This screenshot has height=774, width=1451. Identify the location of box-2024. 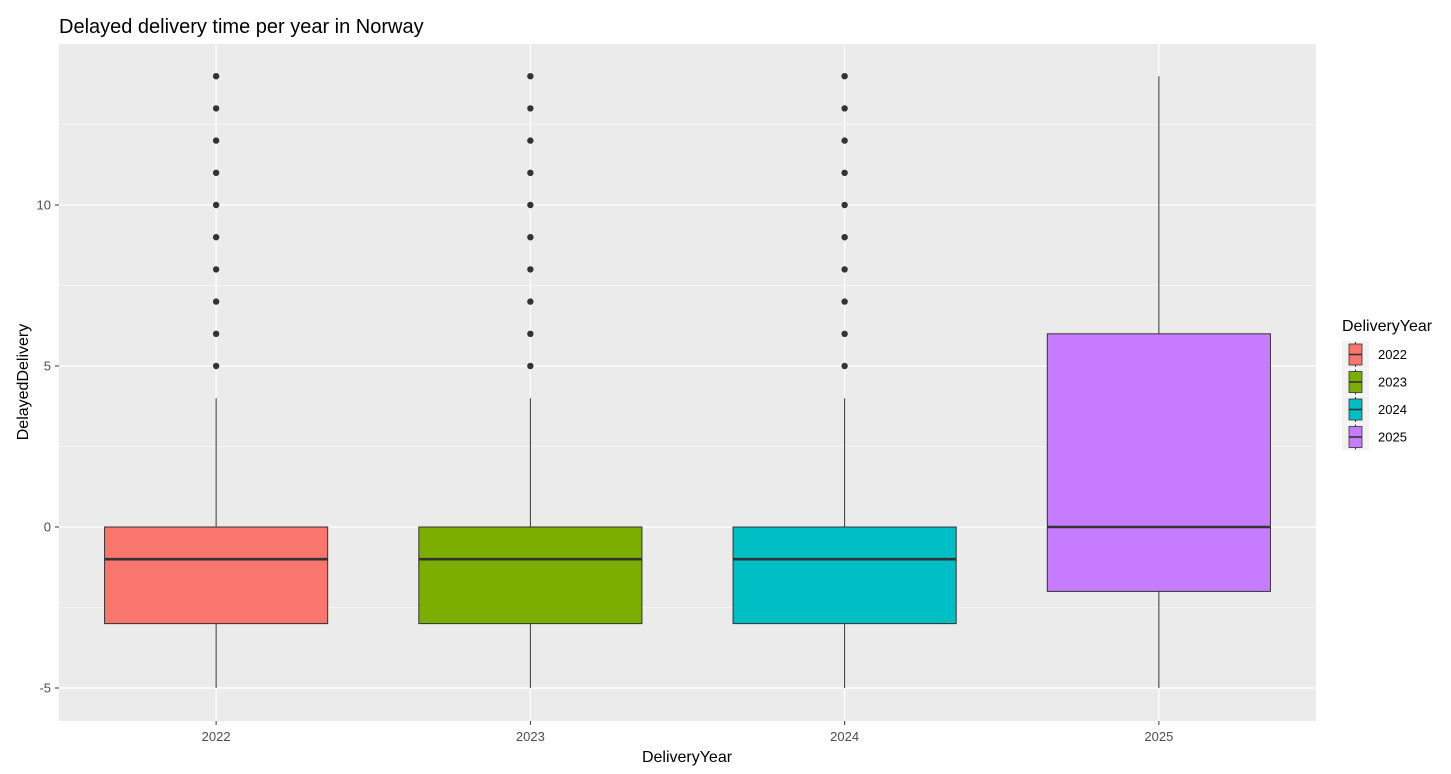
(844, 380).